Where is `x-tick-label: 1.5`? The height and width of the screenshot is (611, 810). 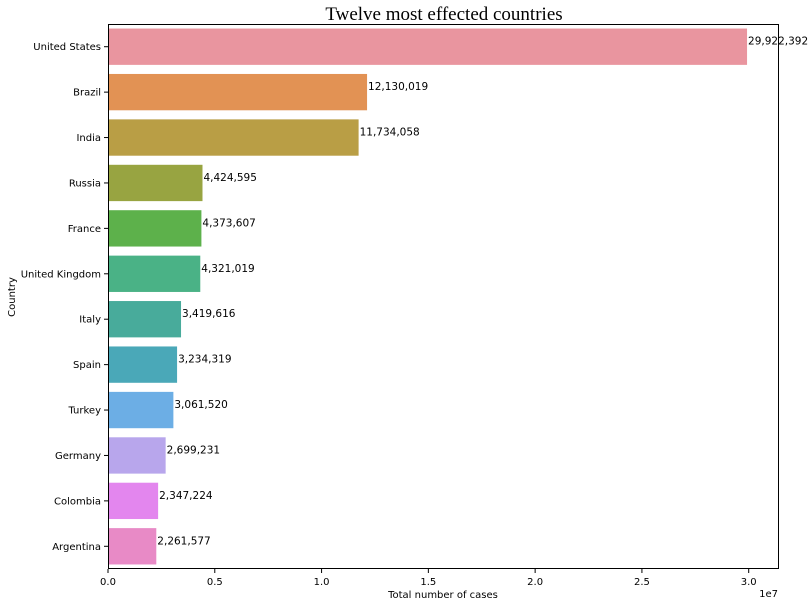 x-tick-label: 1.5 is located at coordinates (428, 582).